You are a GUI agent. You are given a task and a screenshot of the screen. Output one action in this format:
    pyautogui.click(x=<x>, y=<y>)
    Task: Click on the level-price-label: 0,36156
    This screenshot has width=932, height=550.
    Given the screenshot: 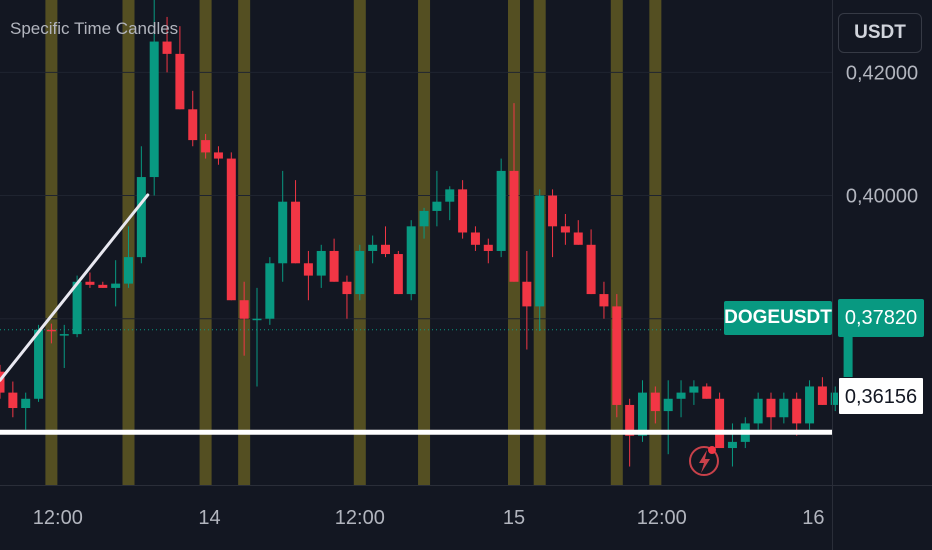 What is the action you would take?
    pyautogui.click(x=881, y=396)
    